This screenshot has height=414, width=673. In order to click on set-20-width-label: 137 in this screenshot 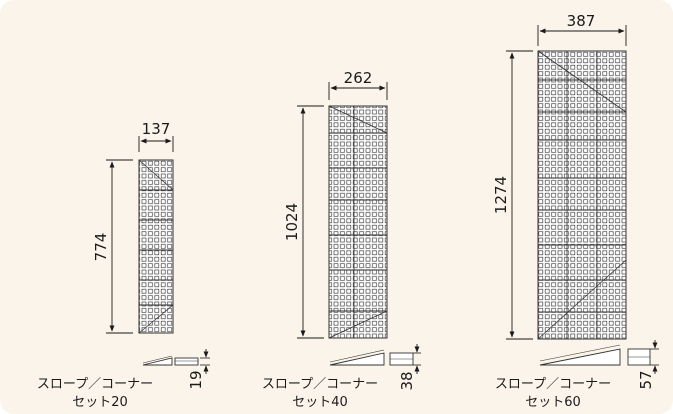, I will do `click(156, 129)`.